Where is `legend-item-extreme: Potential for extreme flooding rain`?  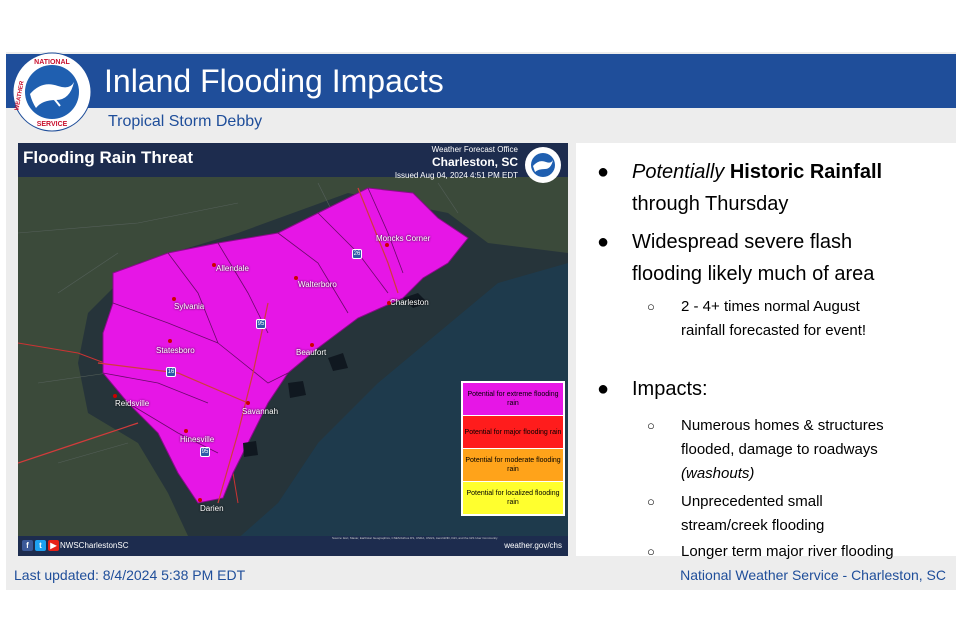
legend-item-extreme: Potential for extreme flooding rain is located at coordinates (513, 399).